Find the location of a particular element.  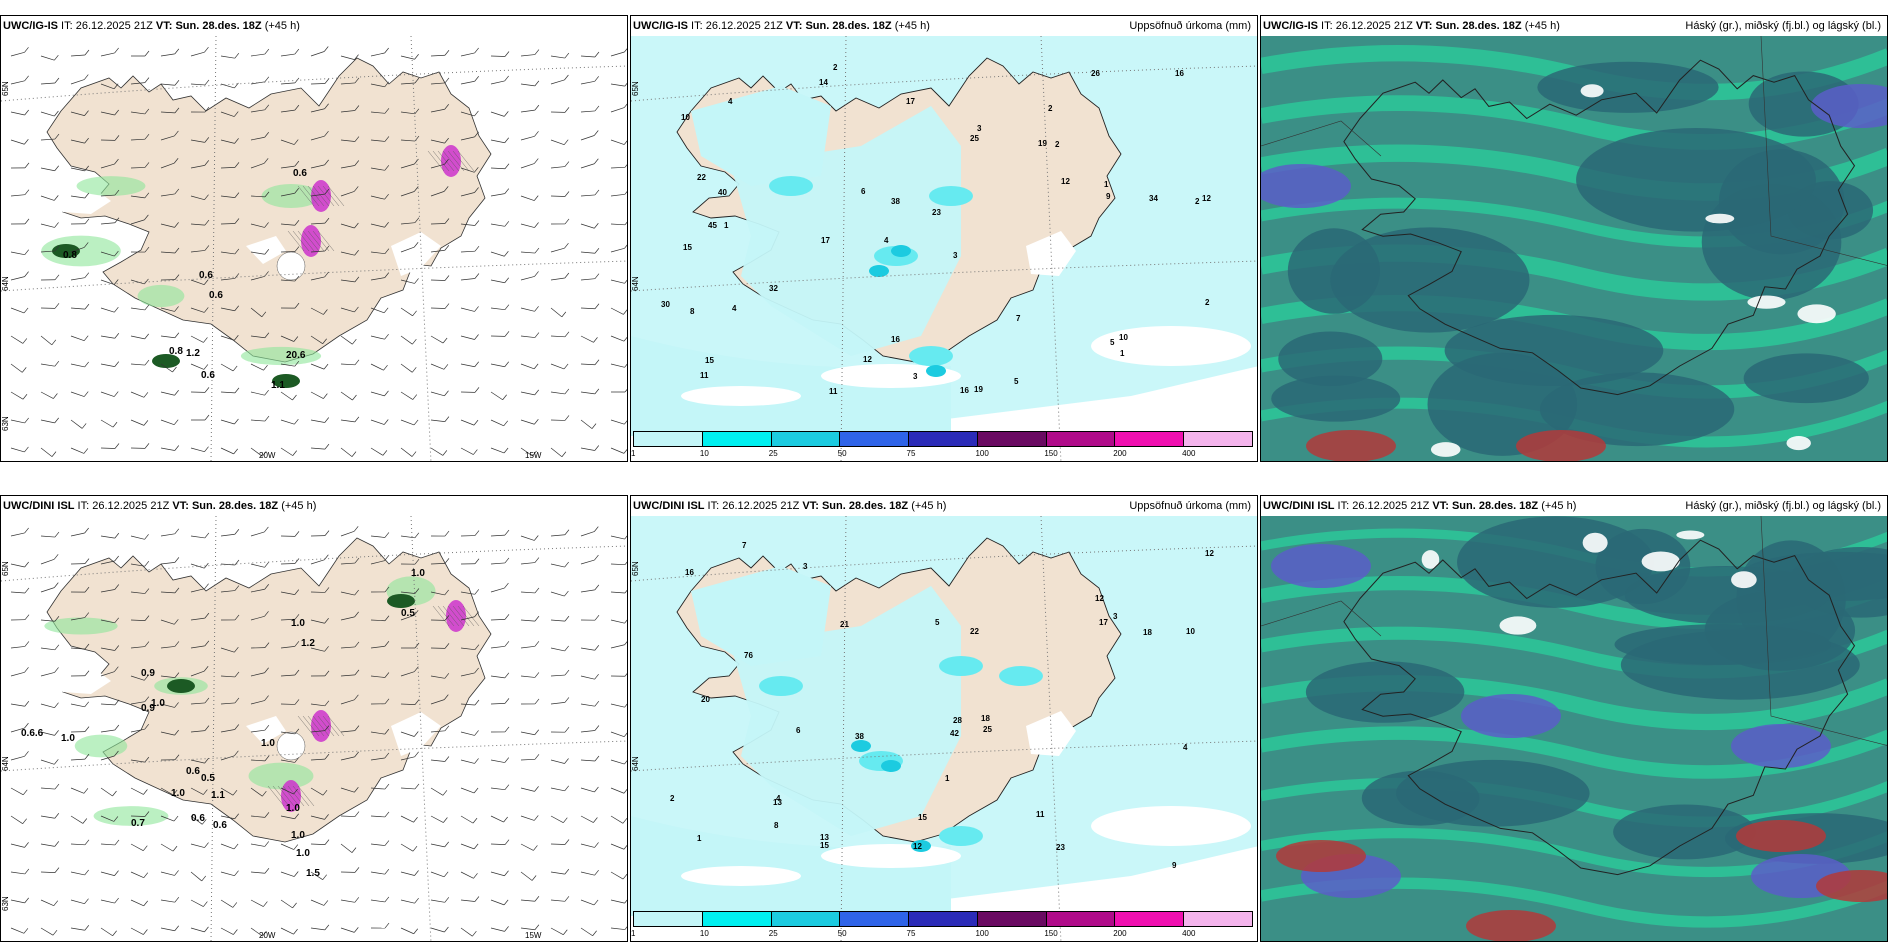

precip-value: 34 is located at coordinates (1153, 198).